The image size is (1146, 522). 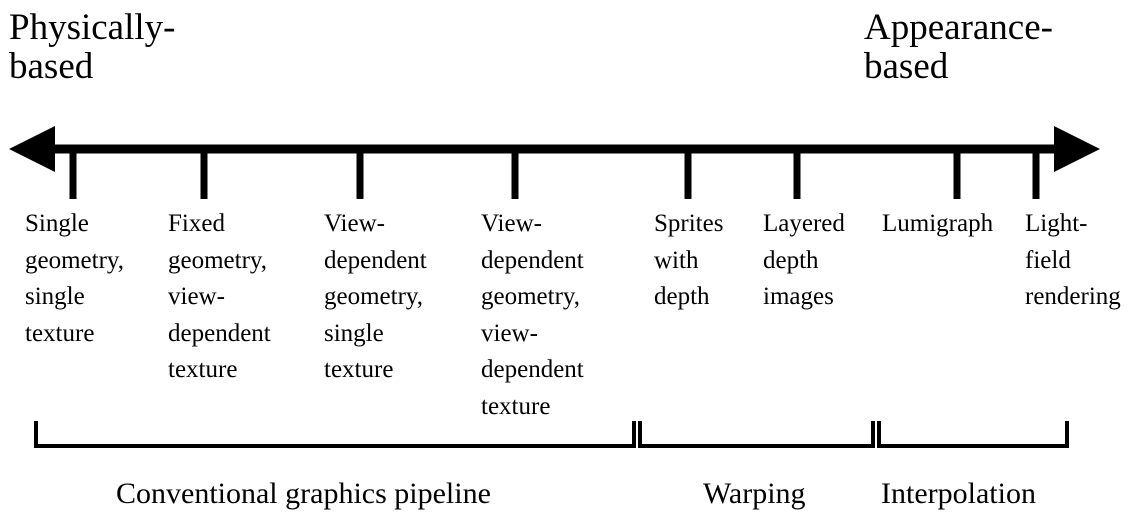 I want to click on category-single-geometry-single-texture: Single geometry, single texture, so click(x=74, y=279).